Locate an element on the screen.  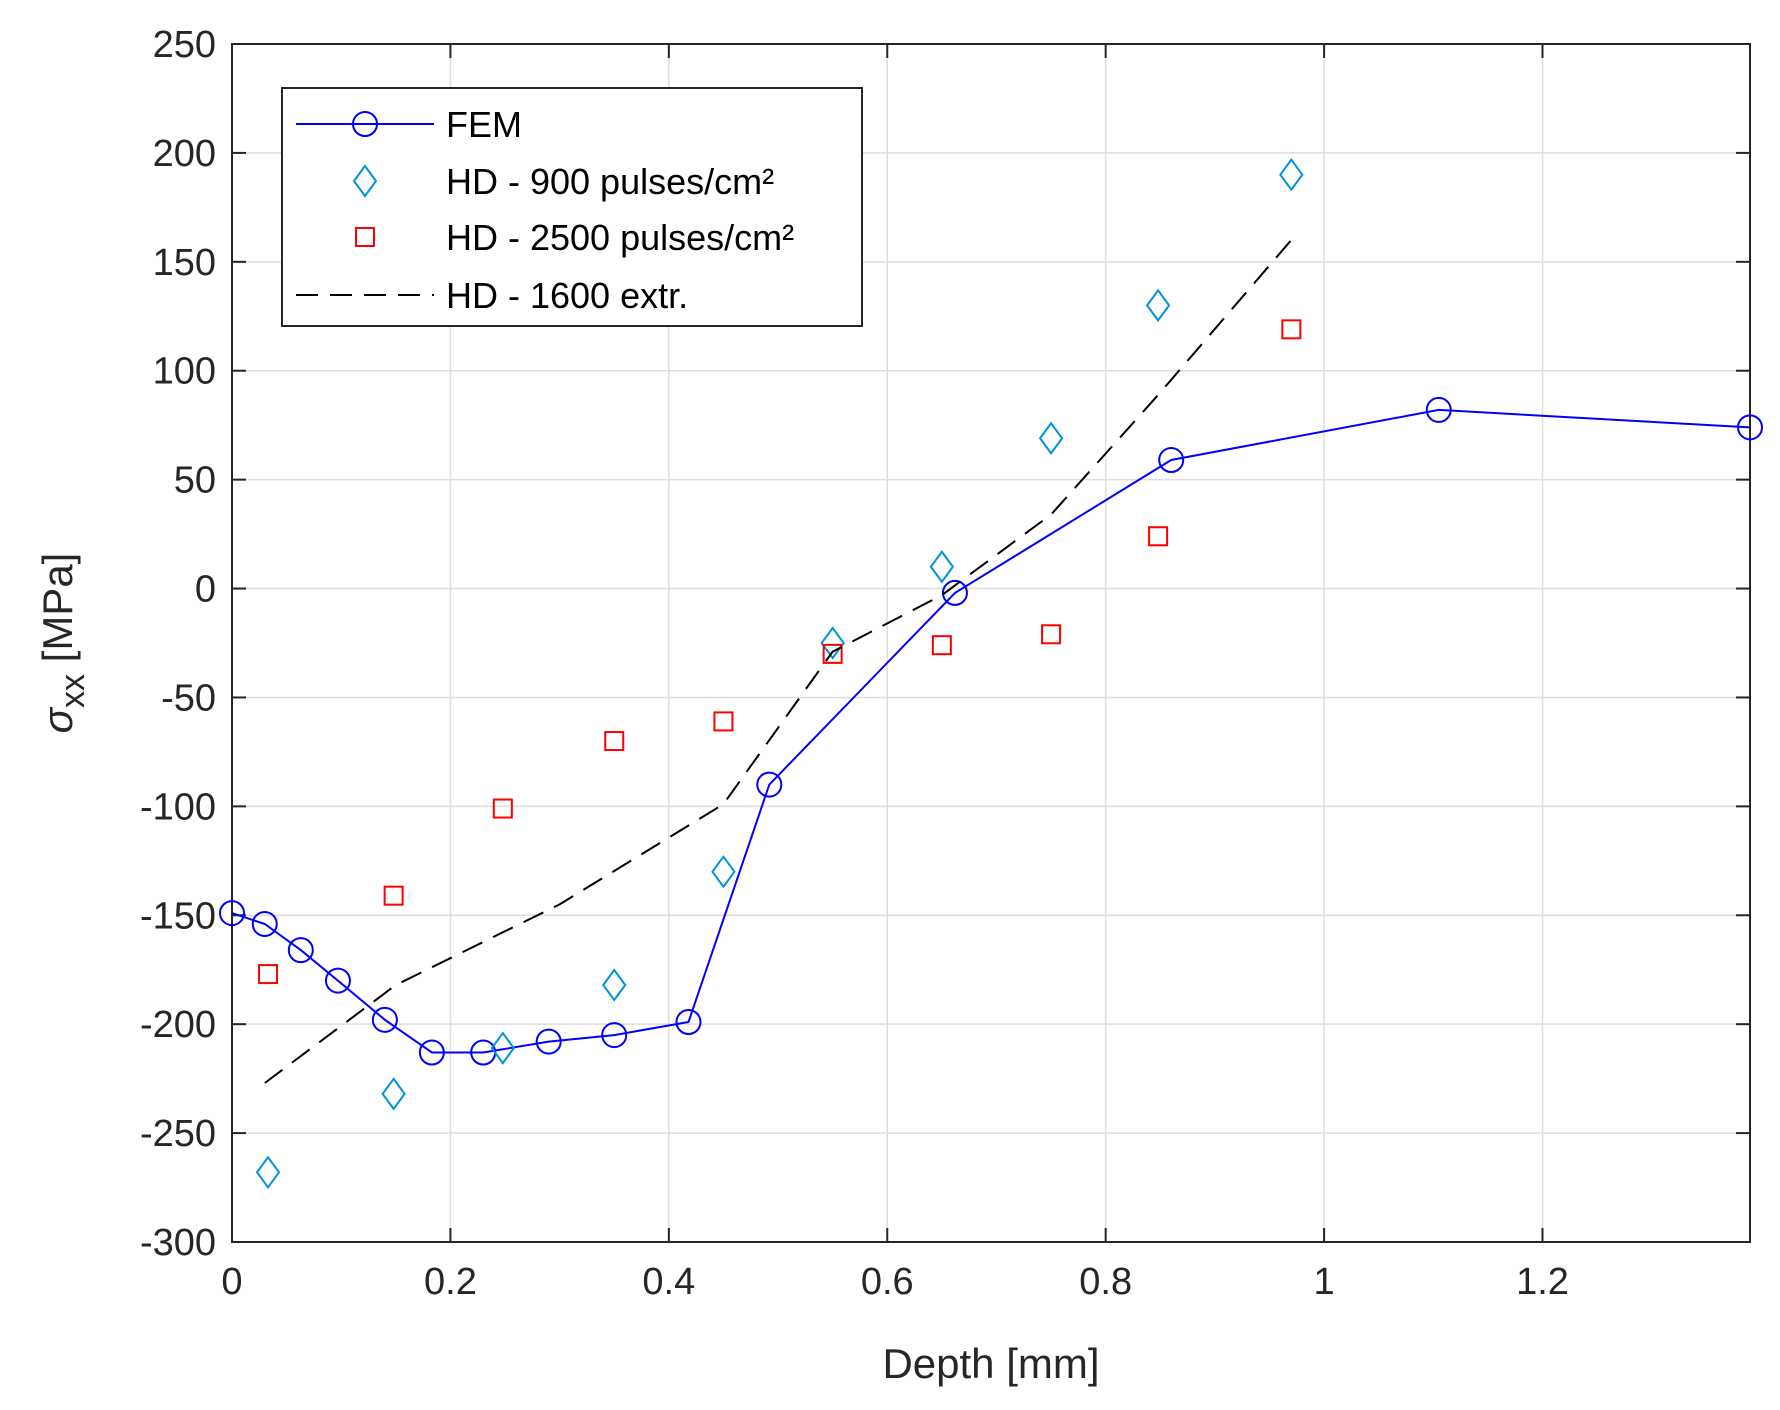
y-tick-label: 50 is located at coordinates (195, 481).